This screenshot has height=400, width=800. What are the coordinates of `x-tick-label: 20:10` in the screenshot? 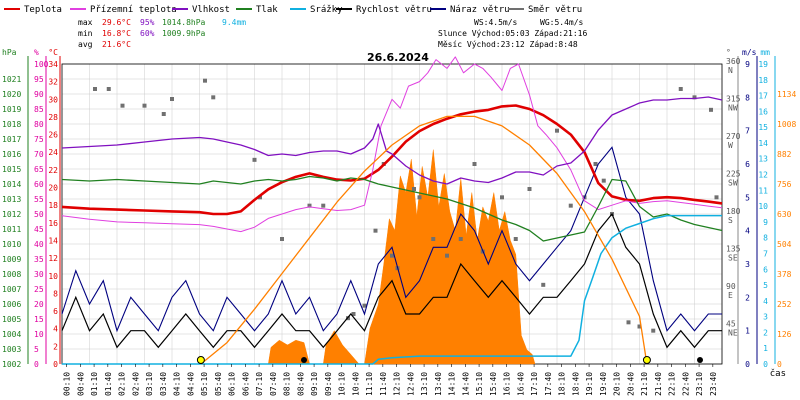 It's located at (617, 384).